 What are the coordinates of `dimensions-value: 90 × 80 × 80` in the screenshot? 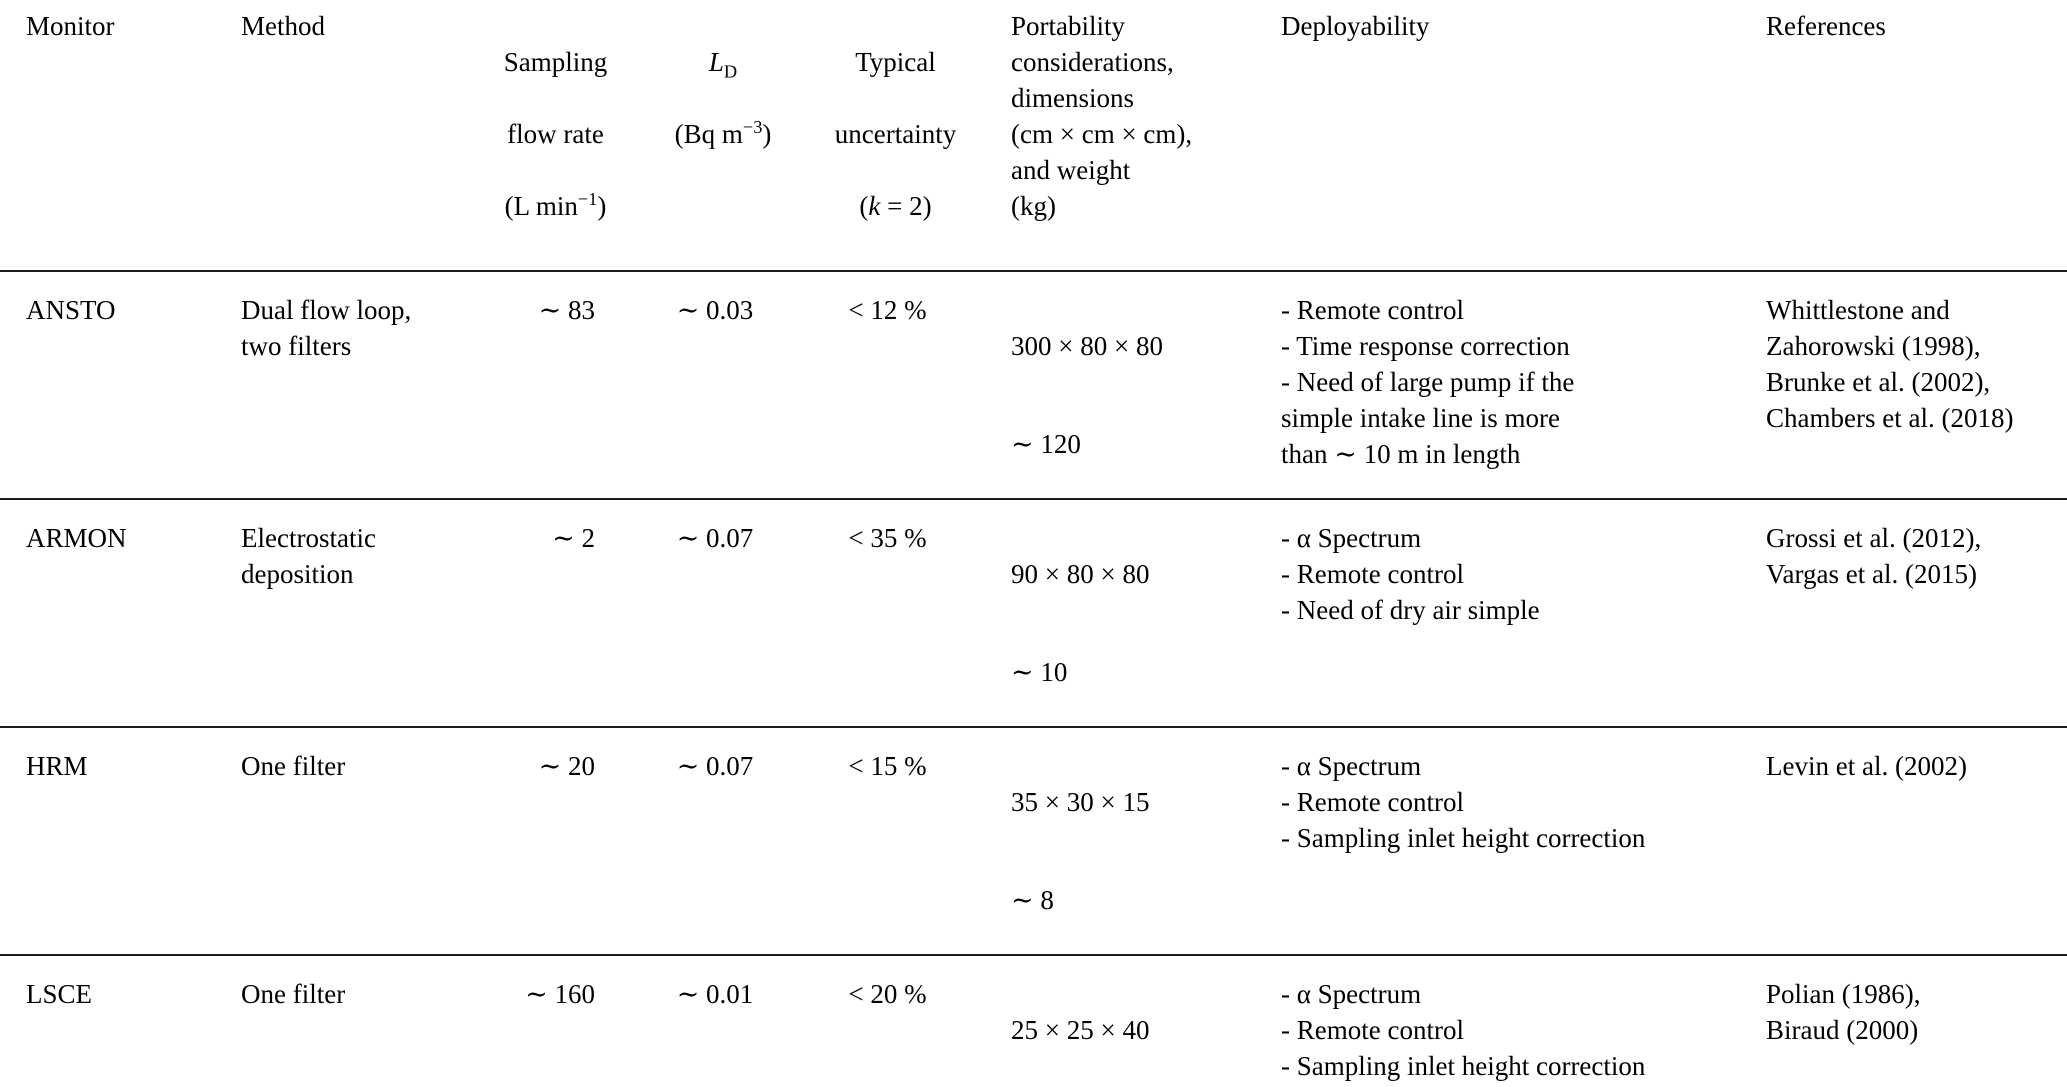 It's located at (1080, 574).